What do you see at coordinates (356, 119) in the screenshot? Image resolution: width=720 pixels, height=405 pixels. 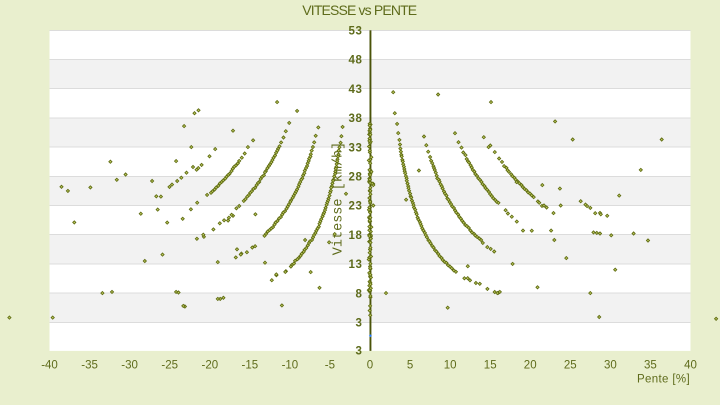 I see `svg-text: 38` at bounding box center [356, 119].